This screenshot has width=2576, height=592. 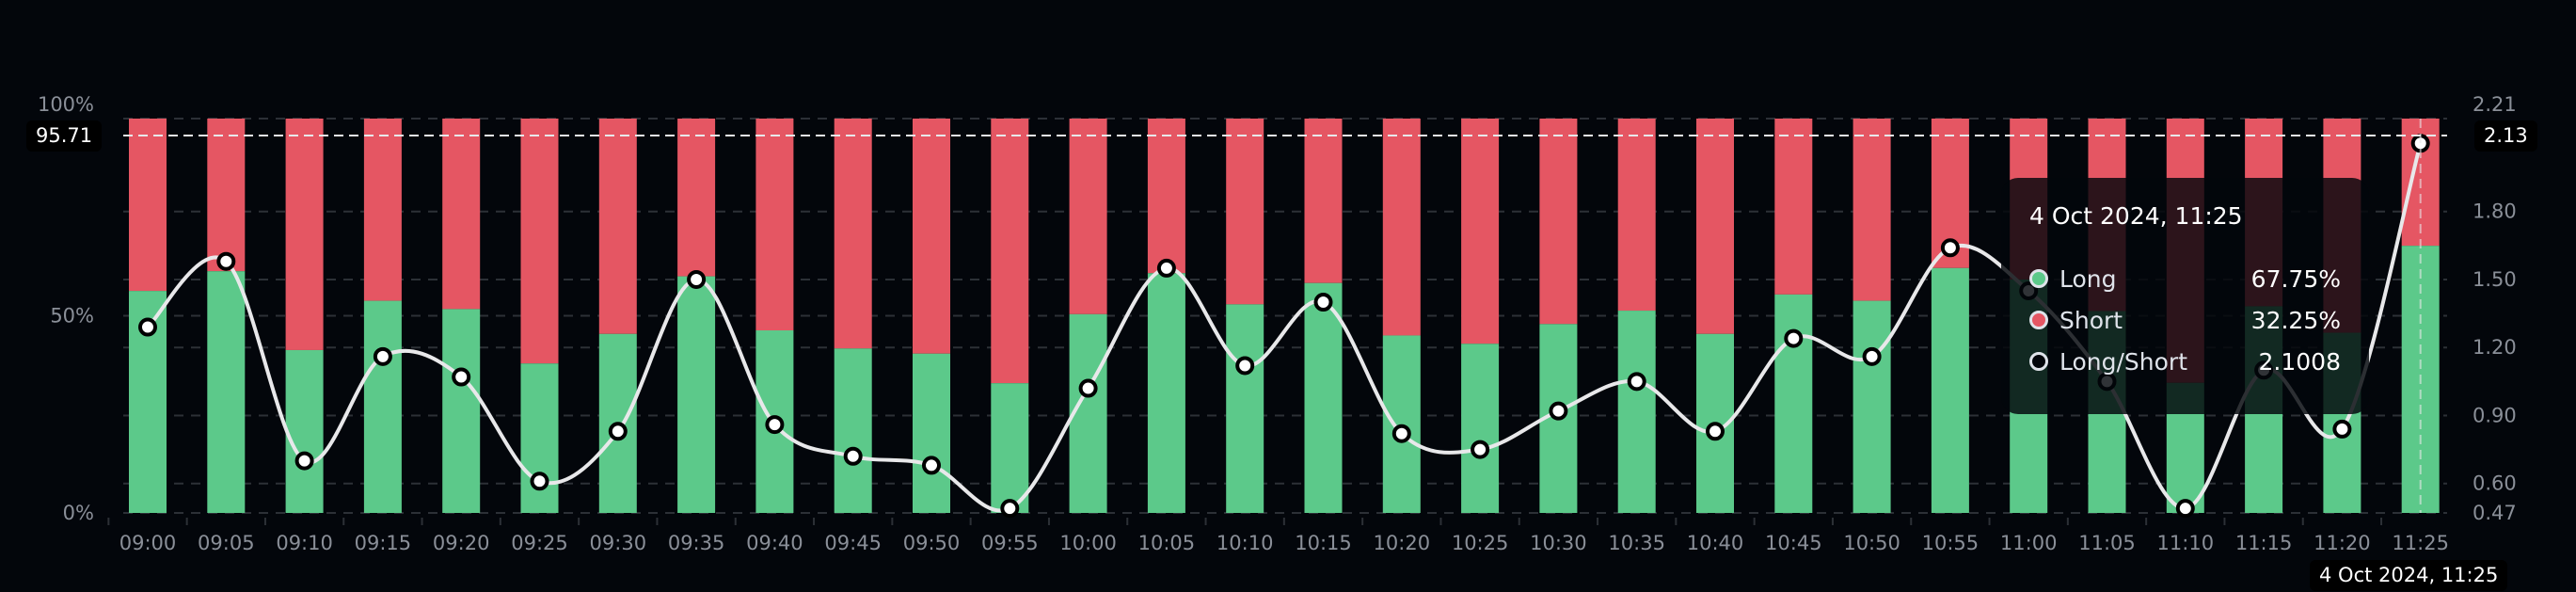 What do you see at coordinates (305, 543) in the screenshot?
I see `x-tick-label: 09:10` at bounding box center [305, 543].